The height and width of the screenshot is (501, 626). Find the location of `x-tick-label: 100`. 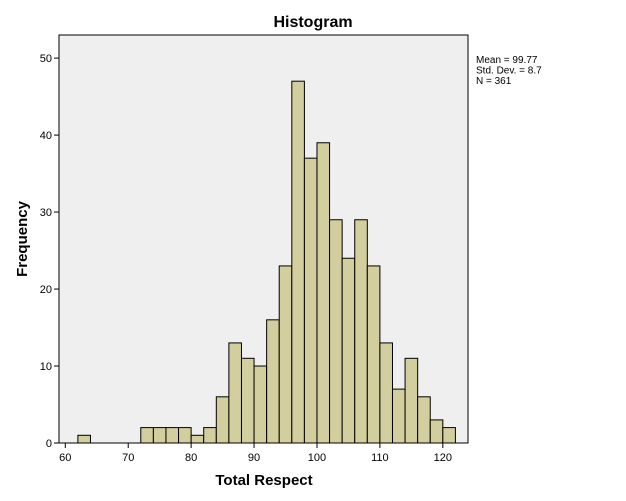

x-tick-label: 100 is located at coordinates (317, 458).